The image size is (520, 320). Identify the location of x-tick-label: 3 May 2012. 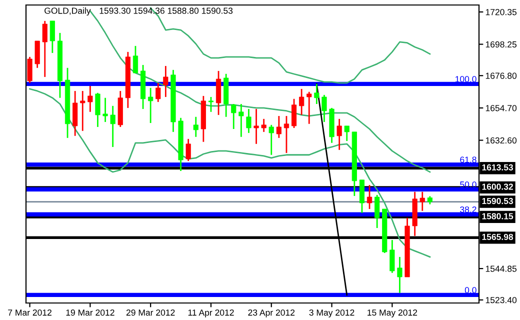
(331, 313).